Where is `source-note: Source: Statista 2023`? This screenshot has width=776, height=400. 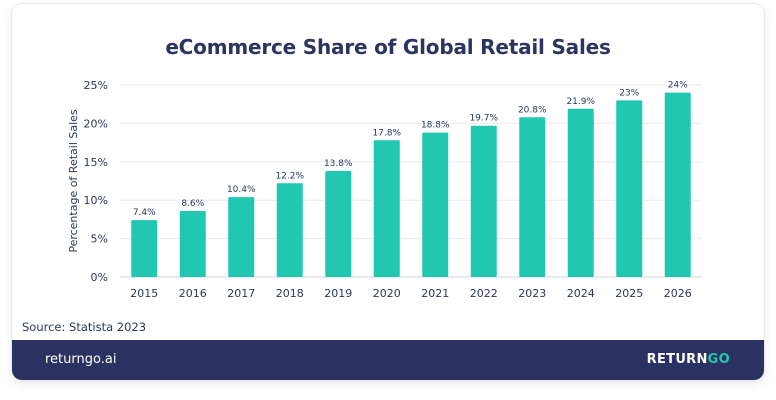 source-note: Source: Statista 2023 is located at coordinates (84, 327).